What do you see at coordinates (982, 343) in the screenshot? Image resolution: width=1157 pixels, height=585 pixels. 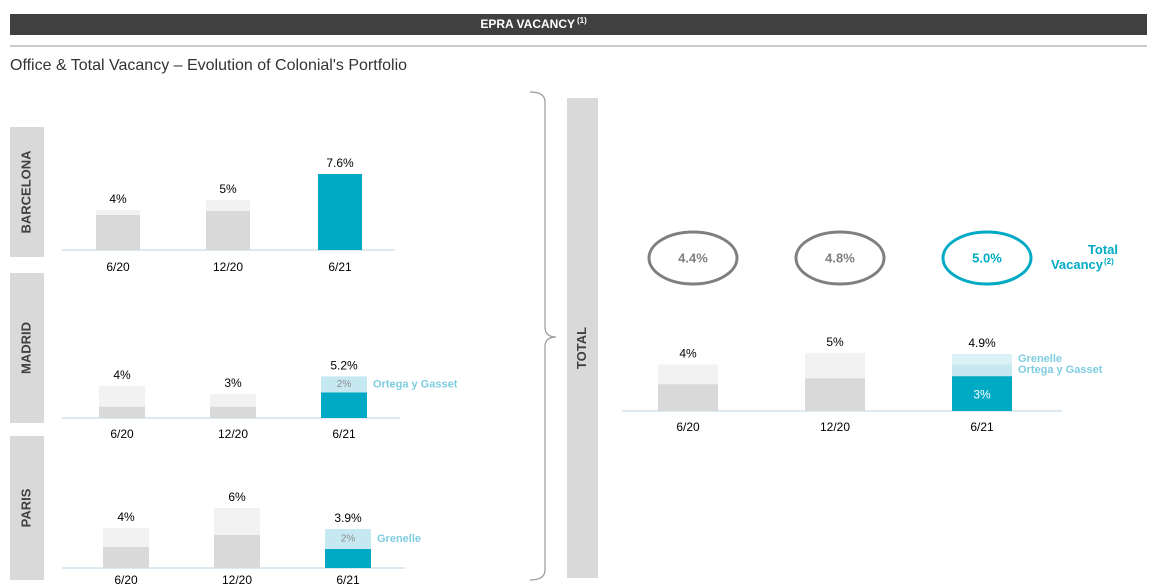 I see `value-label: 4.9%` at bounding box center [982, 343].